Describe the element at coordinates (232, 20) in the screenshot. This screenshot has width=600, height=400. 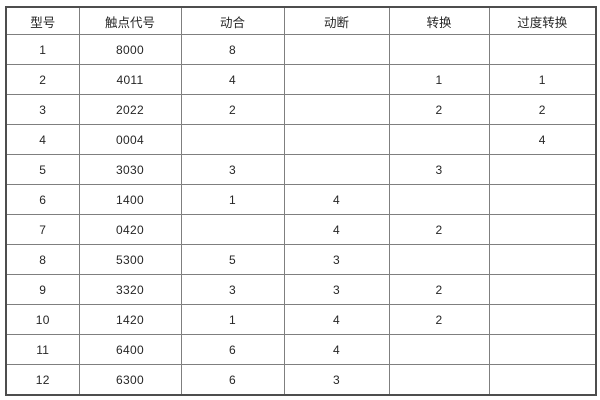
I see `column-header-no: 动合` at that location.